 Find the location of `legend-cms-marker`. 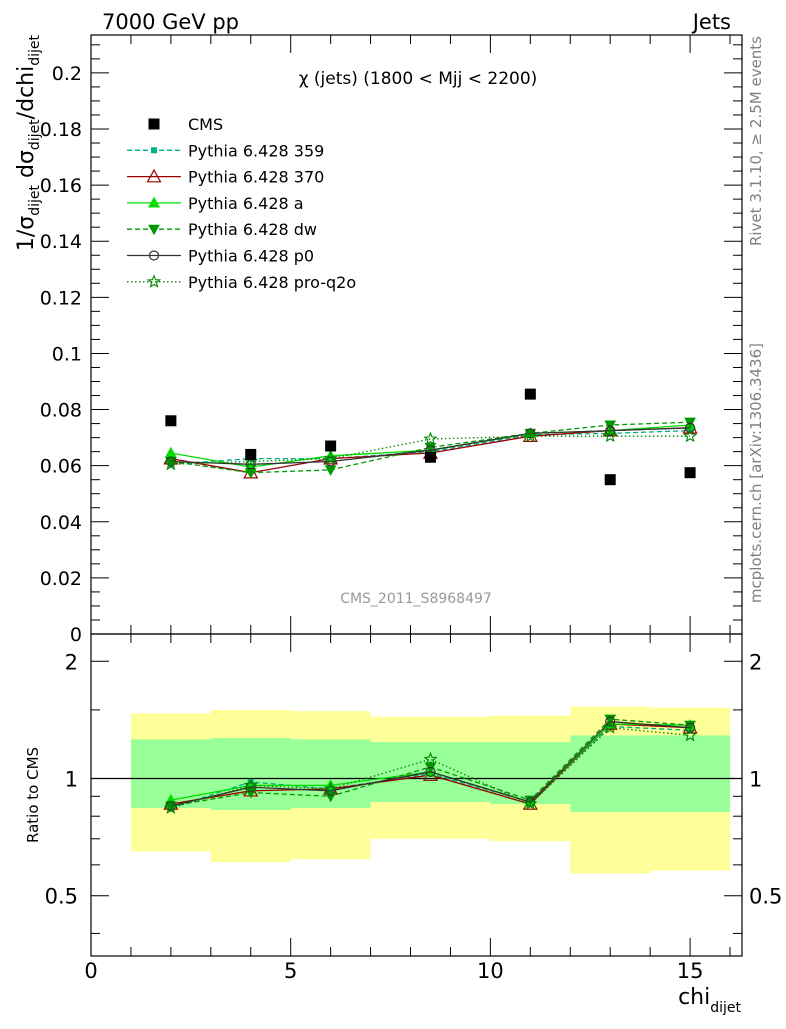

legend-cms-marker is located at coordinates (154, 124).